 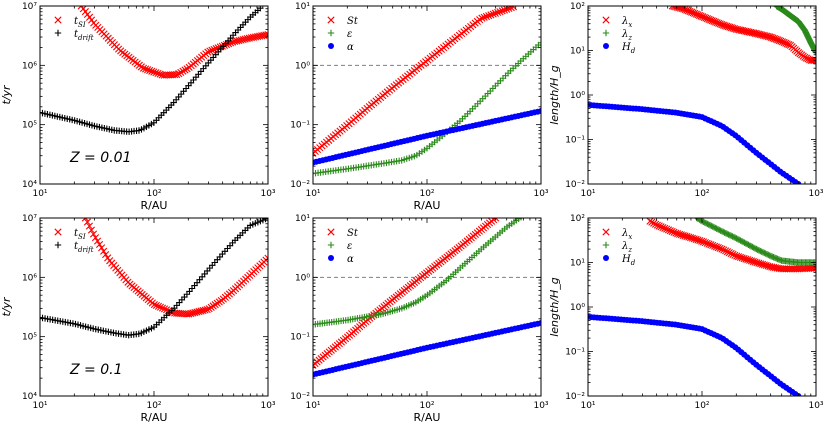 I want to click on series-t_drift, so click(x=152, y=70).